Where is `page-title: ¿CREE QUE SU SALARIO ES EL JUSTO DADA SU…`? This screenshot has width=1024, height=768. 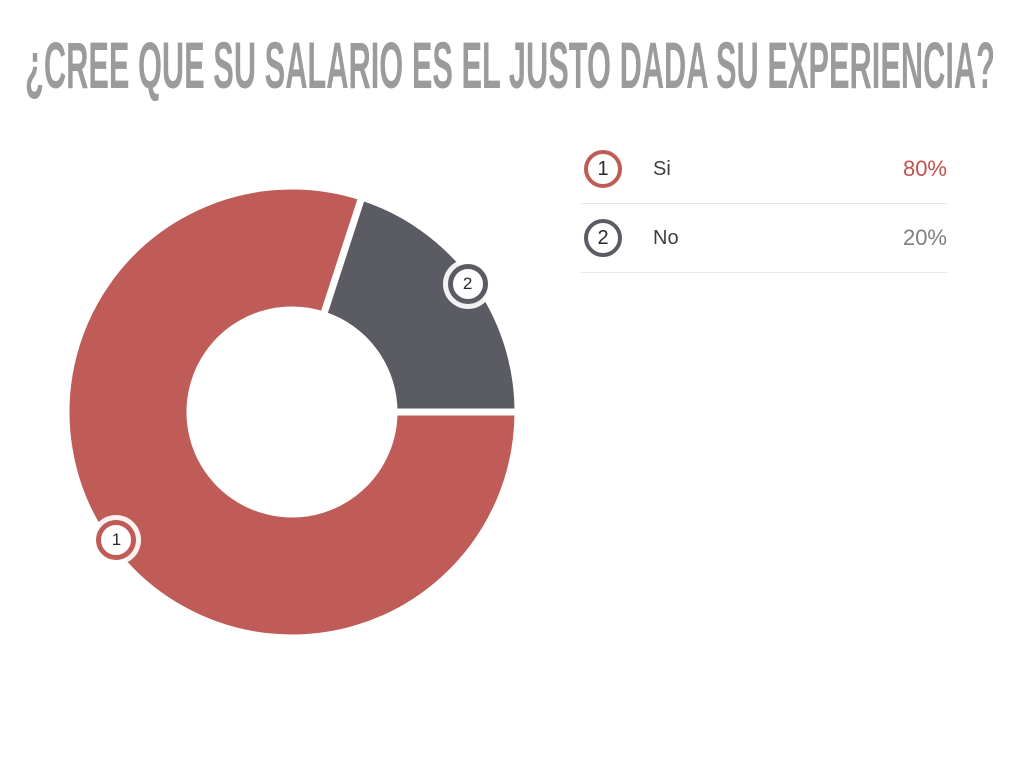 page-title: ¿CREE QUE SU SALARIO ES EL JUSTO DADA SU… is located at coordinates (510, 65).